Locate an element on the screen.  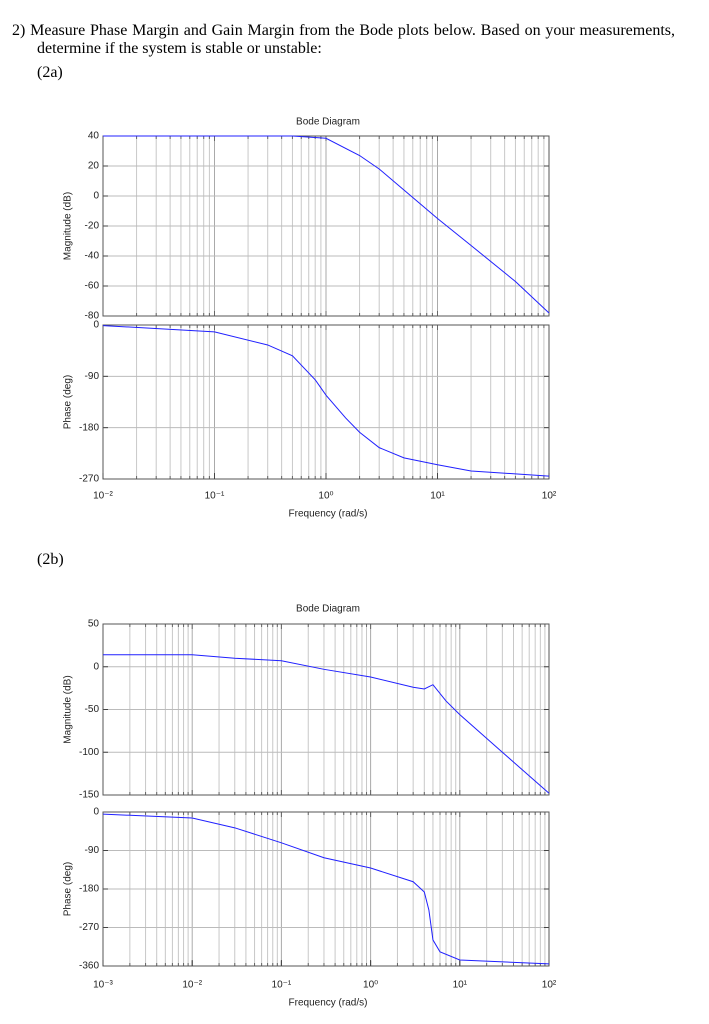
y-tick-label: -60 is located at coordinates (92, 286).